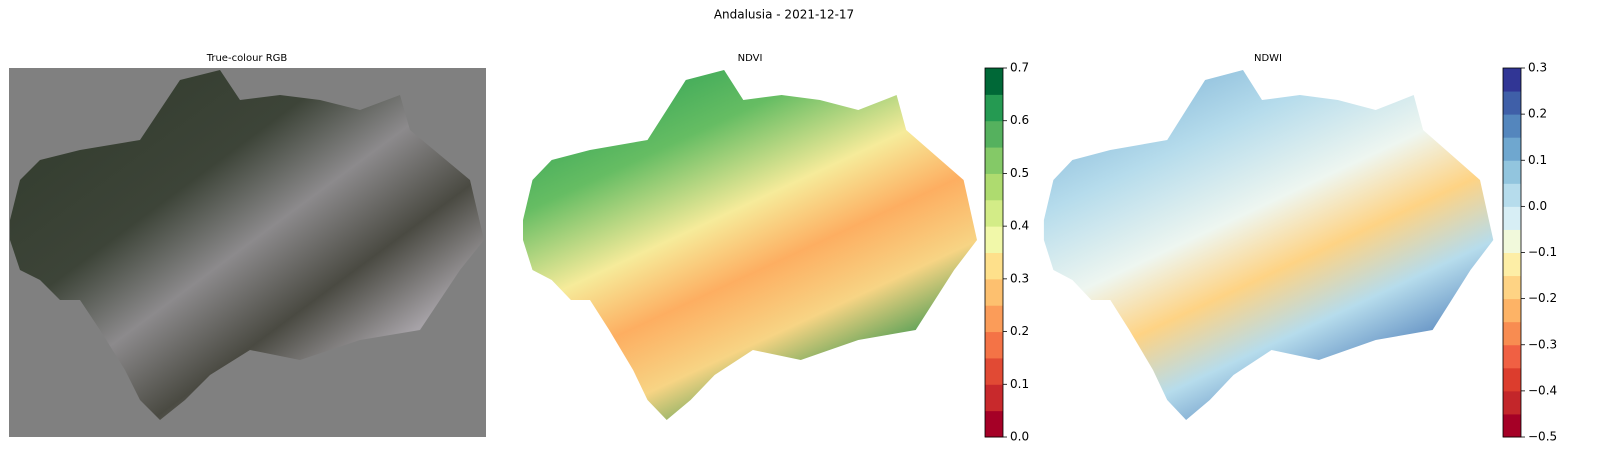  What do you see at coordinates (247, 58) in the screenshot?
I see `panel-title: True-colour RGB` at bounding box center [247, 58].